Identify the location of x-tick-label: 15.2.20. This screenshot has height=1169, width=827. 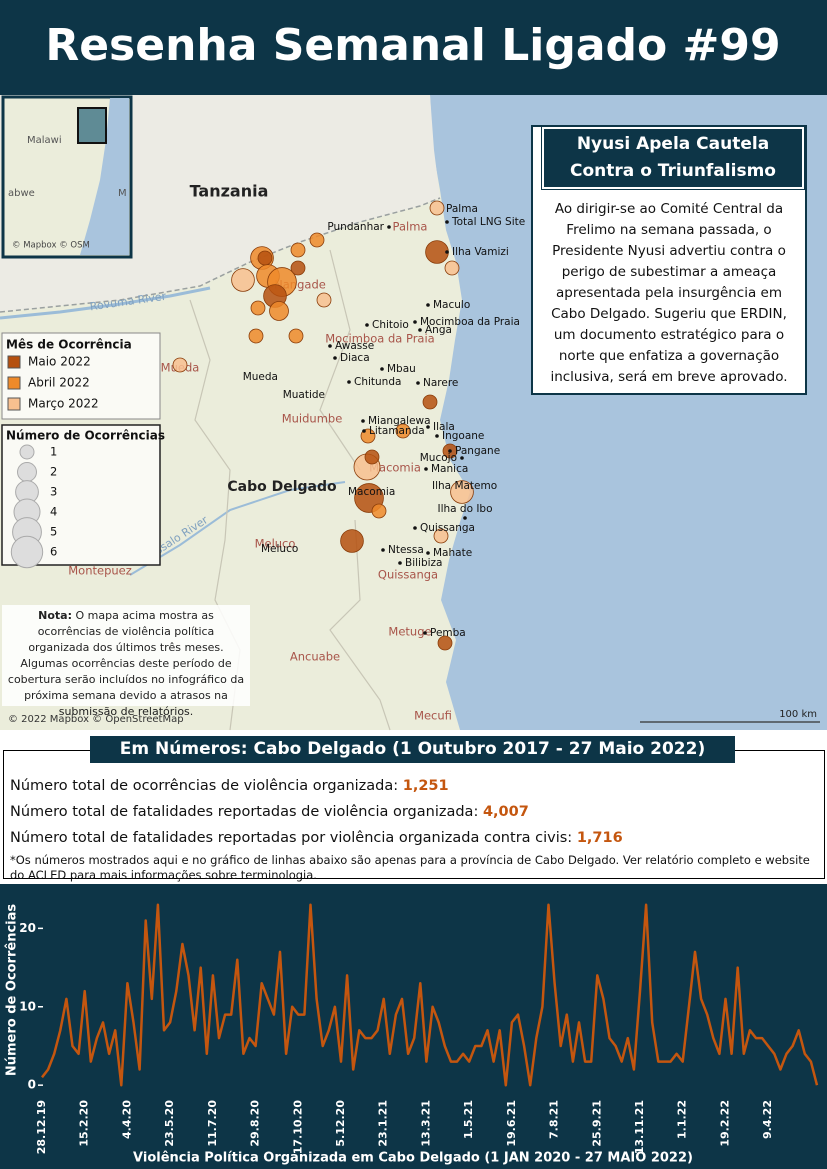
(84, 1123).